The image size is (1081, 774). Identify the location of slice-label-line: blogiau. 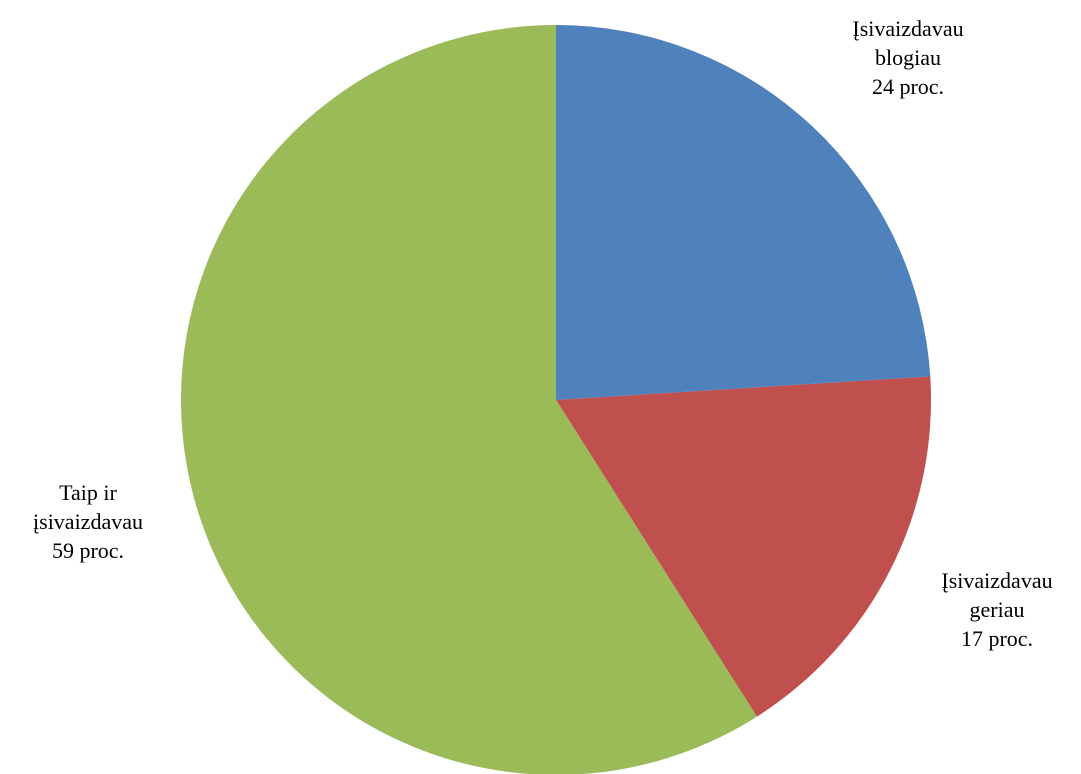
(908, 57).